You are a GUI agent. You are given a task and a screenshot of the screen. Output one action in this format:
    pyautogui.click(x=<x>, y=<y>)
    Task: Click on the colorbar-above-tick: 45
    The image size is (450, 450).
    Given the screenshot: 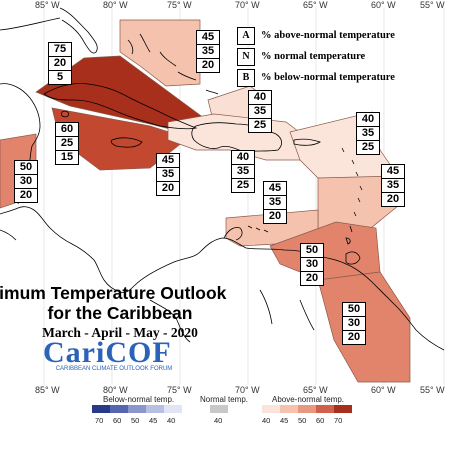 What is the action you would take?
    pyautogui.click(x=284, y=420)
    